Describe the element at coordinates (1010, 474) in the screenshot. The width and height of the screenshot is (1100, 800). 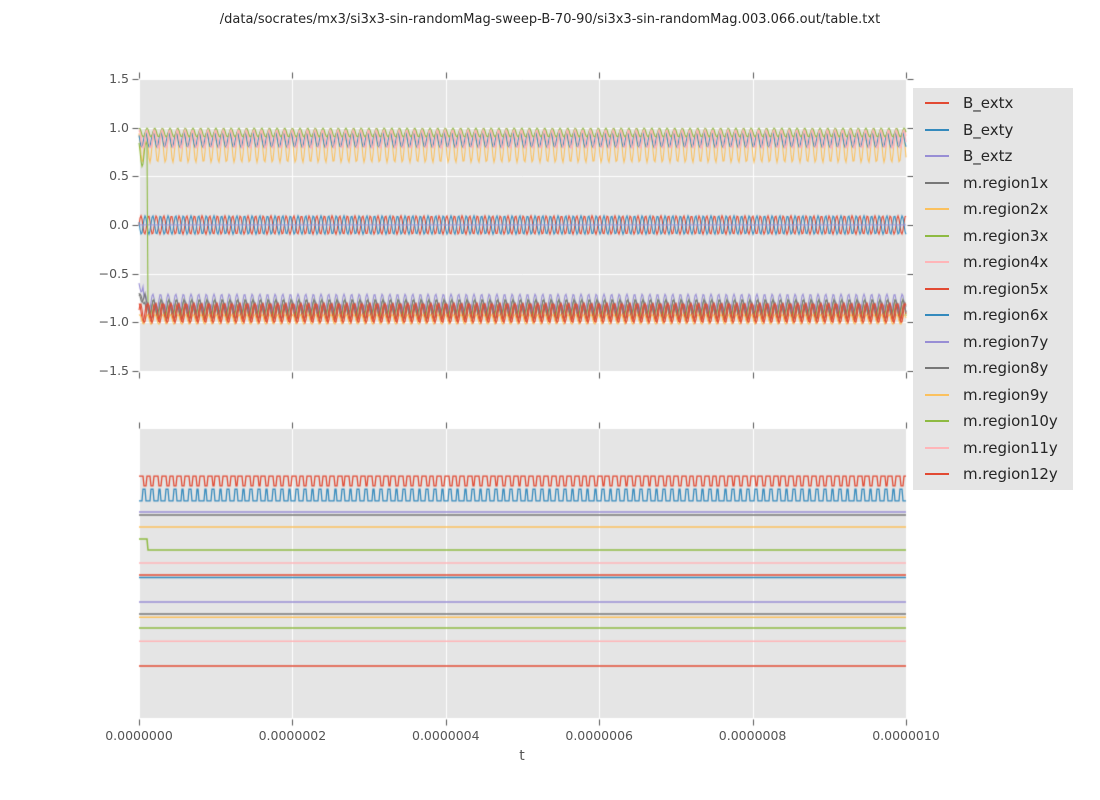
I see `legend-label: m.region12y` at that location.